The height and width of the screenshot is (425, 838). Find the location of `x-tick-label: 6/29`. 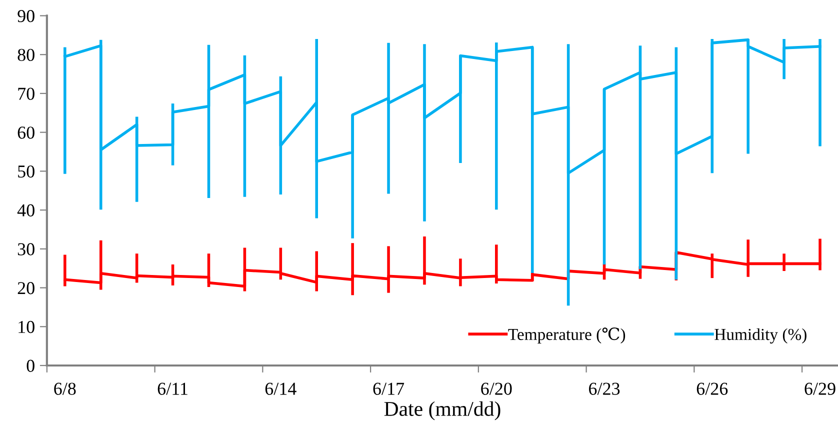

x-tick-label: 6/29 is located at coordinates (820, 388).